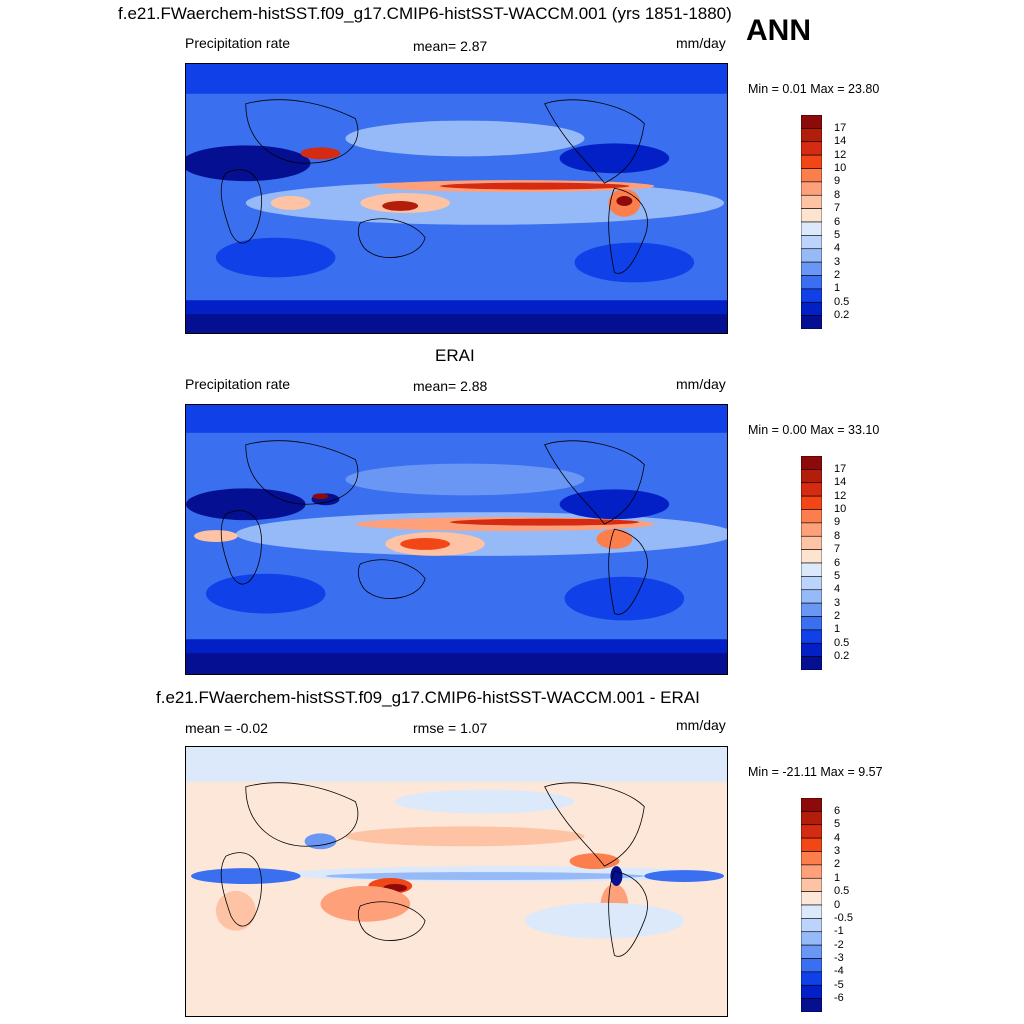 This screenshot has width=1024, height=1024. Describe the element at coordinates (226, 728) in the screenshot. I see `panel-3-mean-label: mean = -0.02` at that location.